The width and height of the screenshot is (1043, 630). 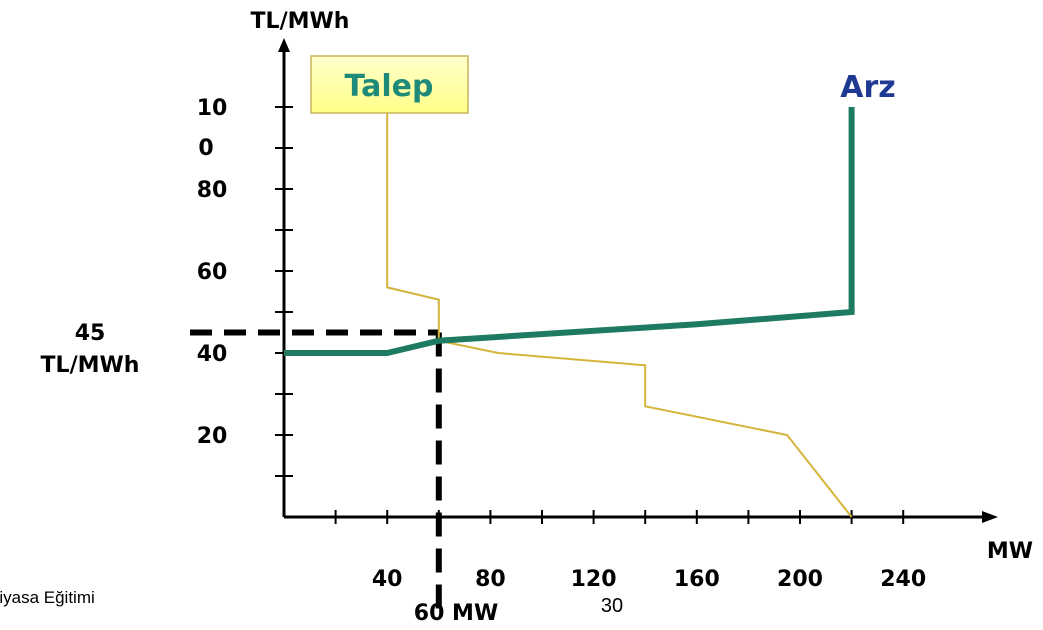 I want to click on y-axis-title: TL/MWh, so click(x=300, y=21).